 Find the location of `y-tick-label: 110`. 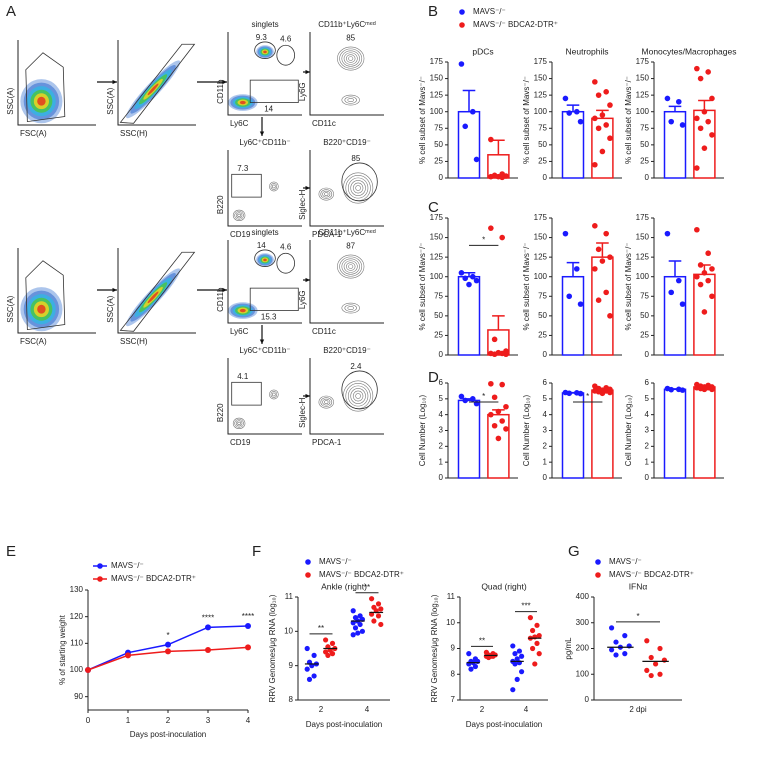

y-tick-label: 110 is located at coordinates (76, 642).